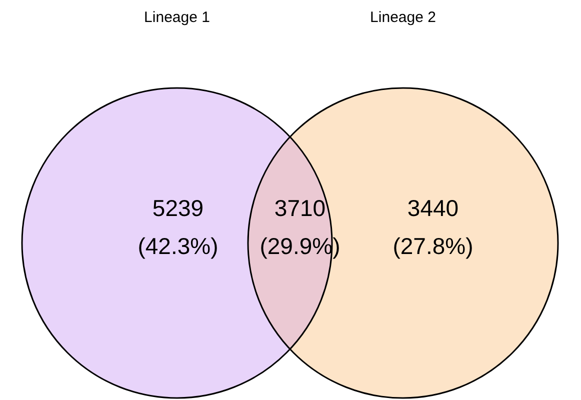 This screenshot has width=581, height=400. Describe the element at coordinates (178, 246) in the screenshot. I see `text: (42.3%)` at that location.